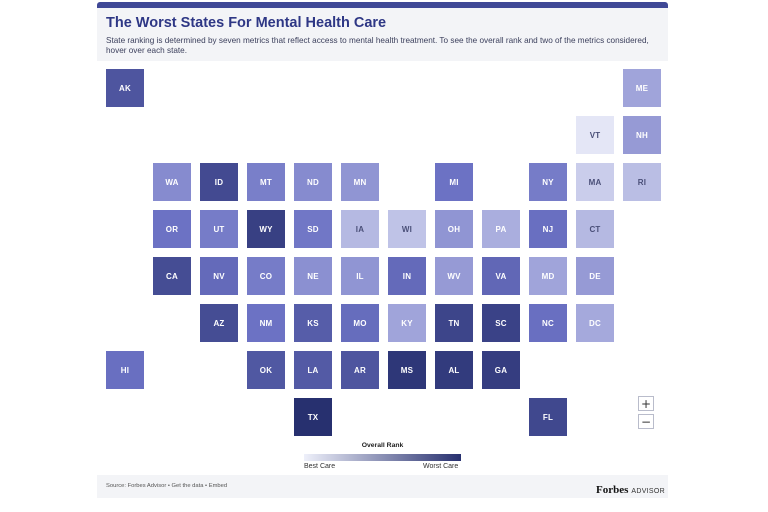 The width and height of the screenshot is (768, 512). I want to click on legend-high-label: Worst Care, so click(441, 466).